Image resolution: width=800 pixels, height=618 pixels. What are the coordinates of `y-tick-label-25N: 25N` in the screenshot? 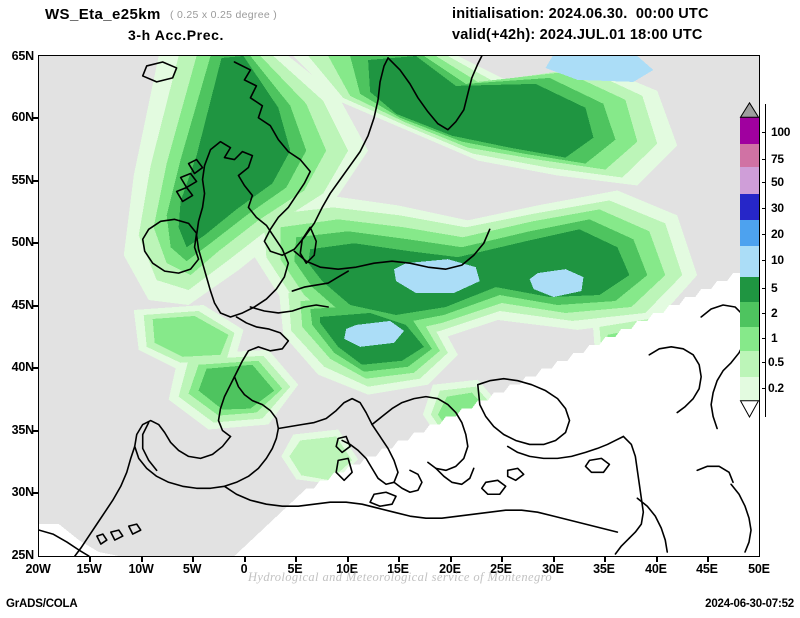 It's located at (23, 555).